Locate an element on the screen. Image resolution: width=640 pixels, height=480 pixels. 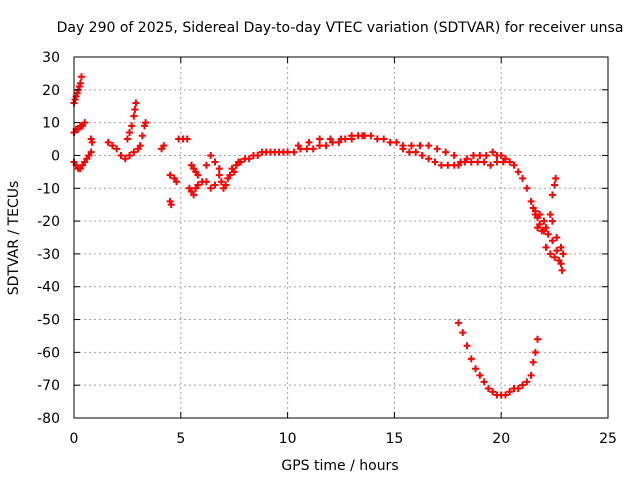
x-tick-label: 15 is located at coordinates (394, 439).